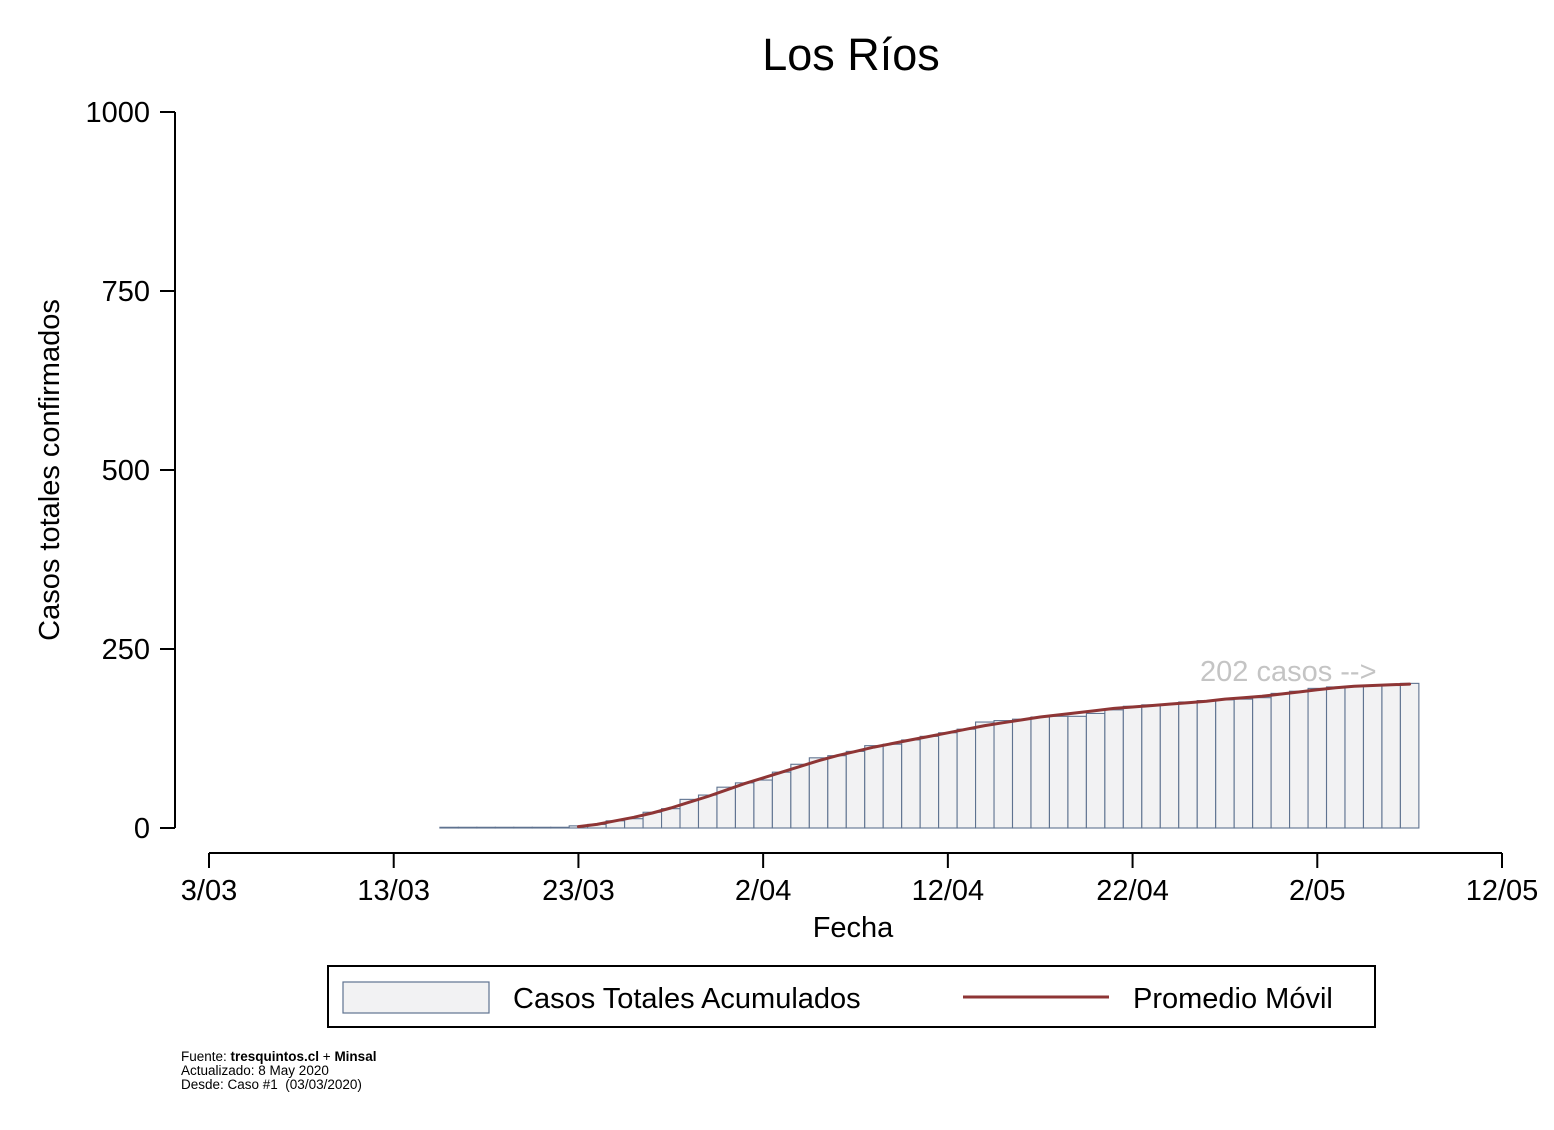  Describe the element at coordinates (206, 1056) in the screenshot. I see `source-prefix: Fuente:` at that location.